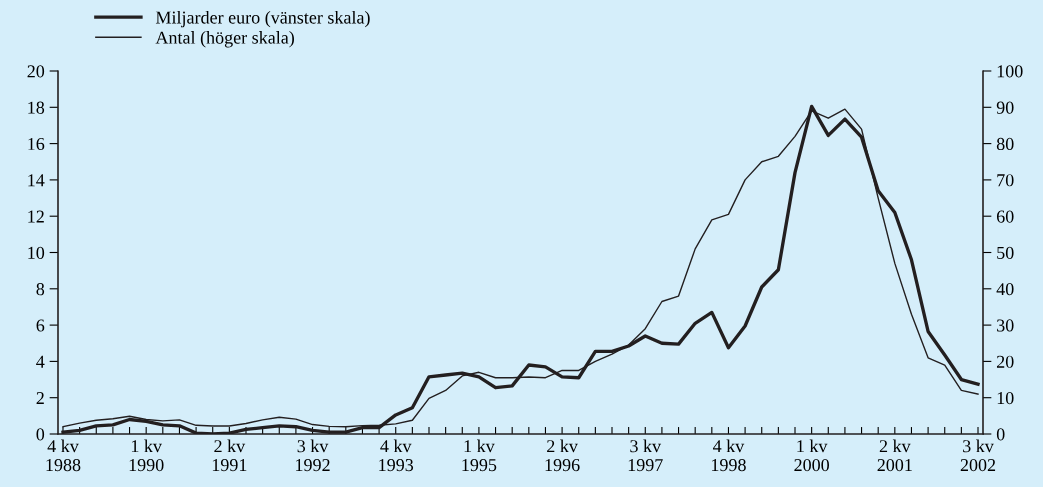 The height and width of the screenshot is (487, 1043). I want to click on y-tick-label: 16, so click(36, 144).